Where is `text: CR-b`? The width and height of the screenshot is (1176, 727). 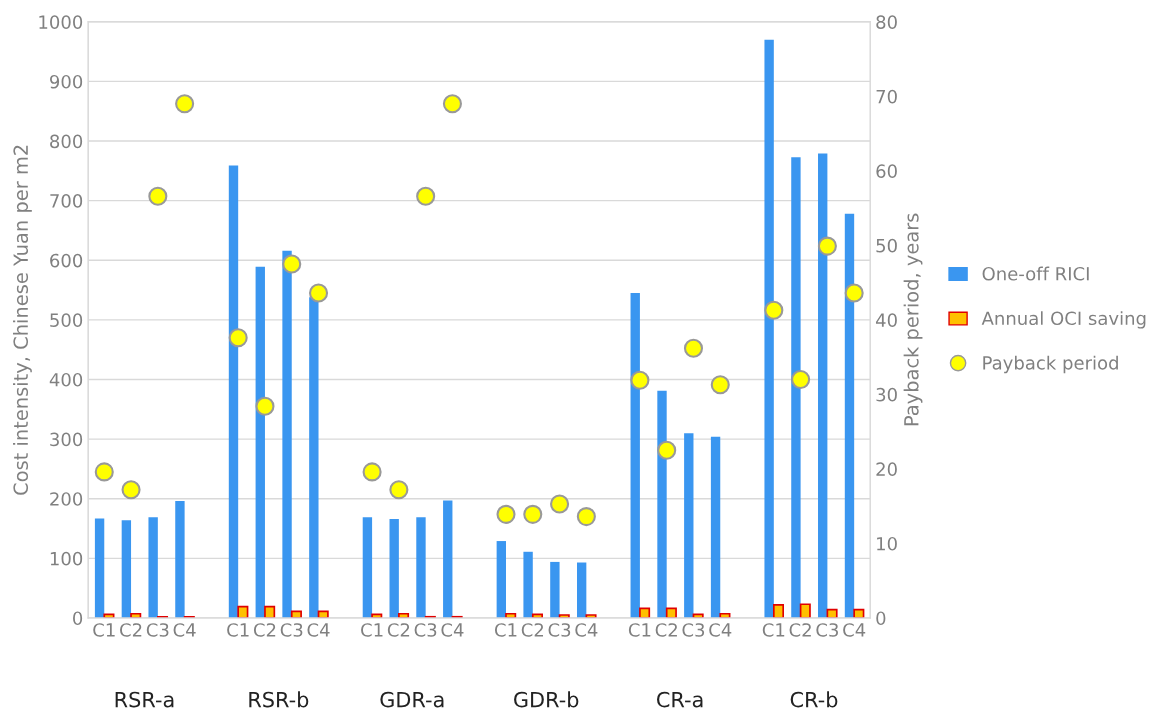
text: CR-b is located at coordinates (814, 699).